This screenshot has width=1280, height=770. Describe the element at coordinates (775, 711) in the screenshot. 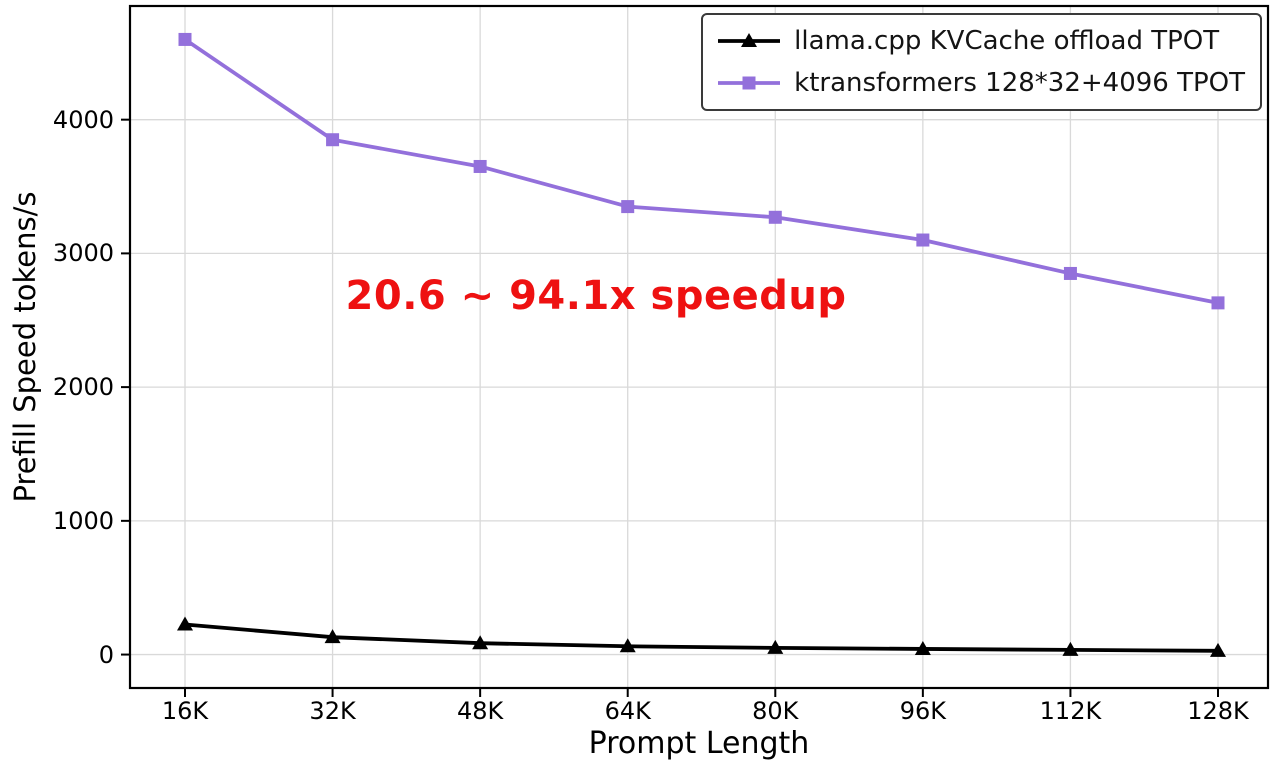

I see `x-tick-label: 80K` at that location.